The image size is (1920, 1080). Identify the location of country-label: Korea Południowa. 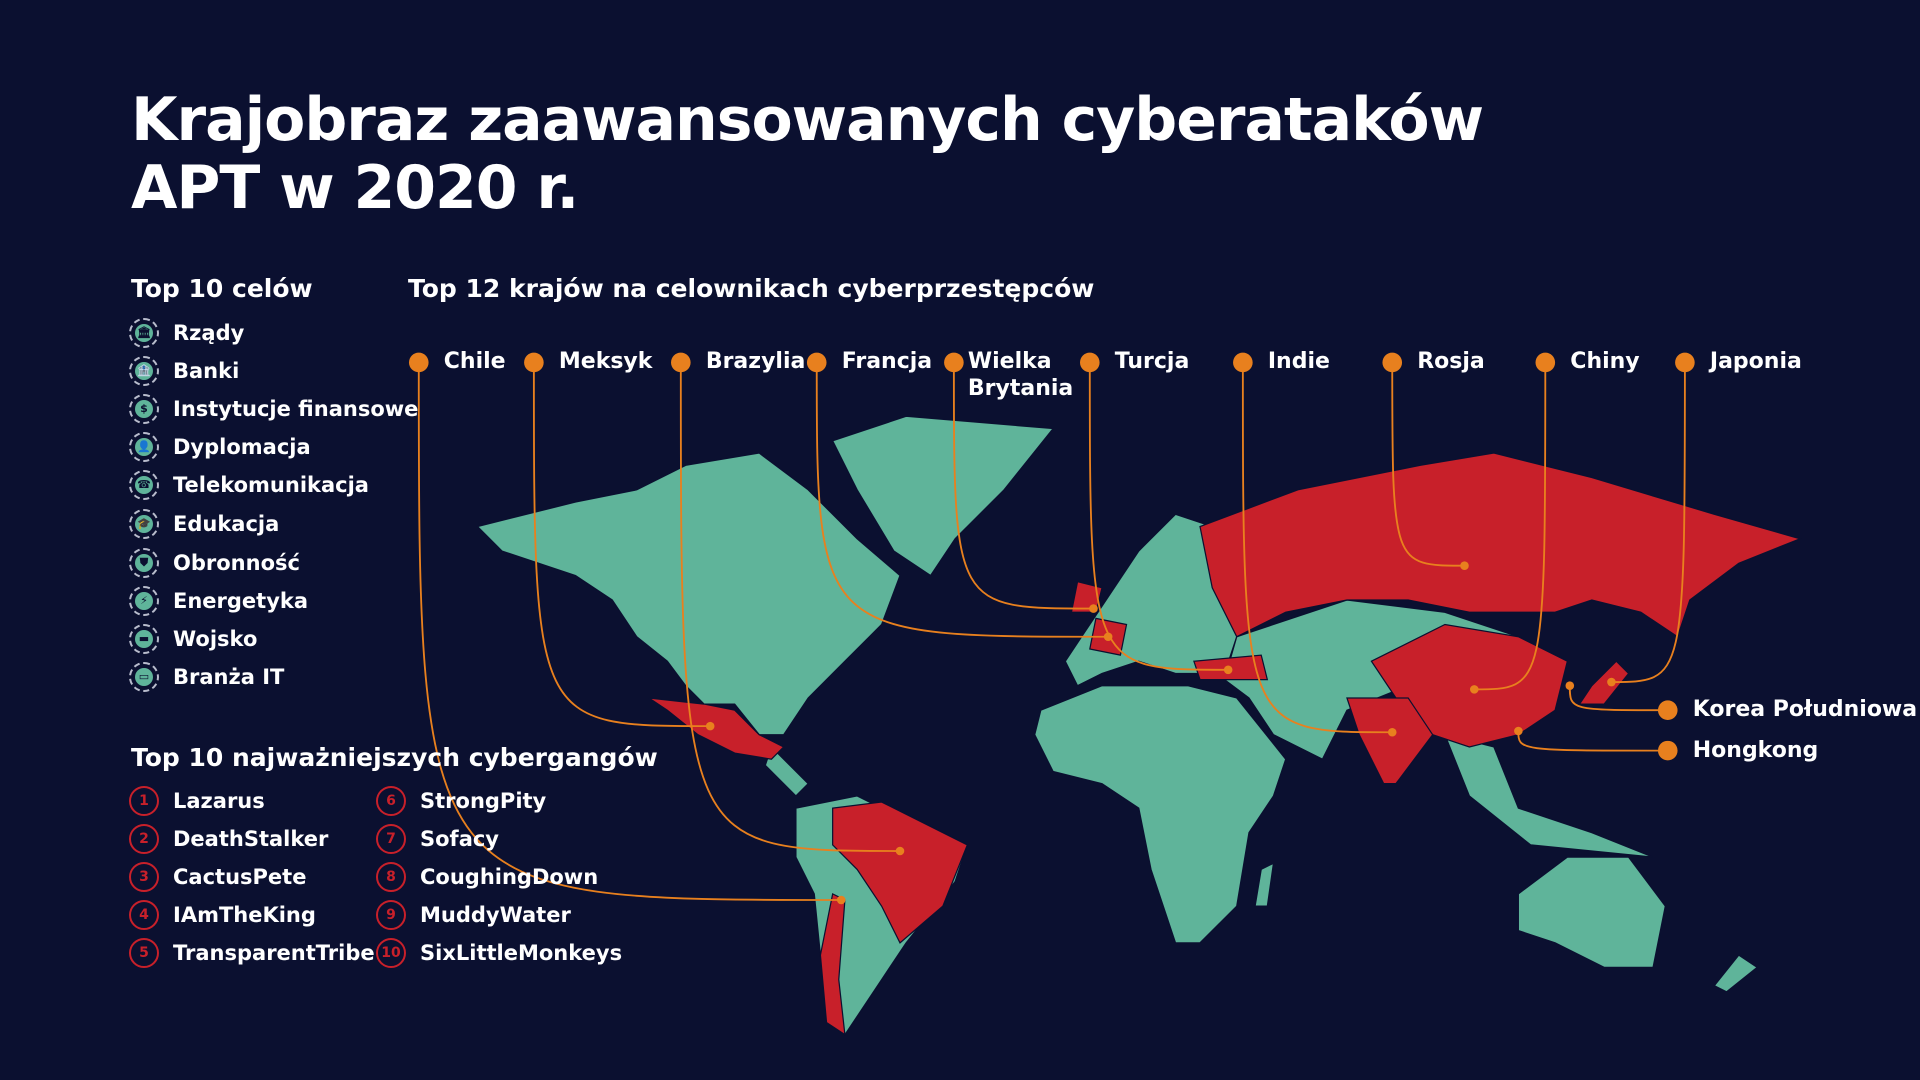
(1805, 710).